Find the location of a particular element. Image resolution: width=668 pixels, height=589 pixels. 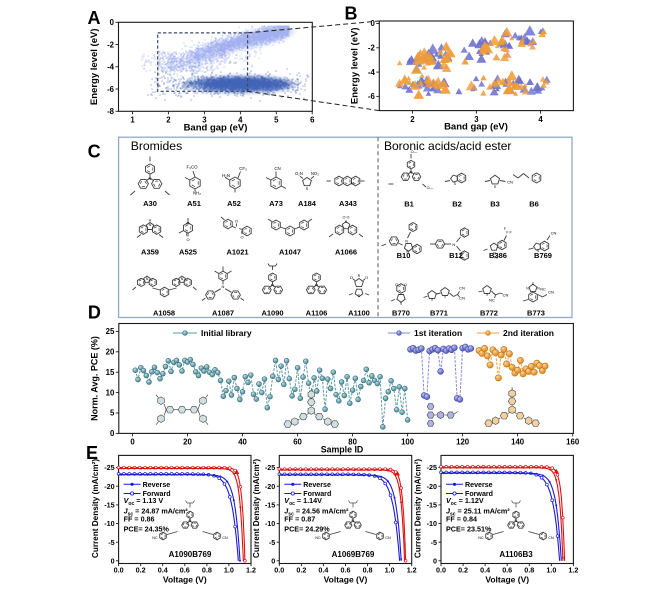

svg-text: Forward is located at coordinates (479, 494).